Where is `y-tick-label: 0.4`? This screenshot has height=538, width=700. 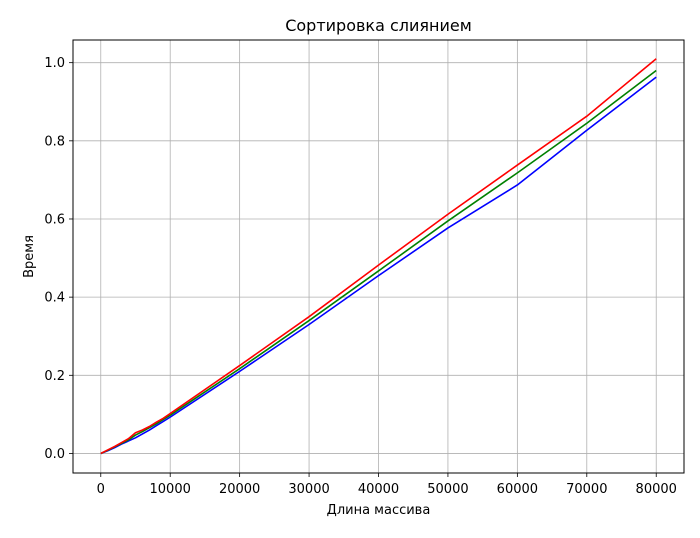
y-tick-label: 0.4 is located at coordinates (54, 298).